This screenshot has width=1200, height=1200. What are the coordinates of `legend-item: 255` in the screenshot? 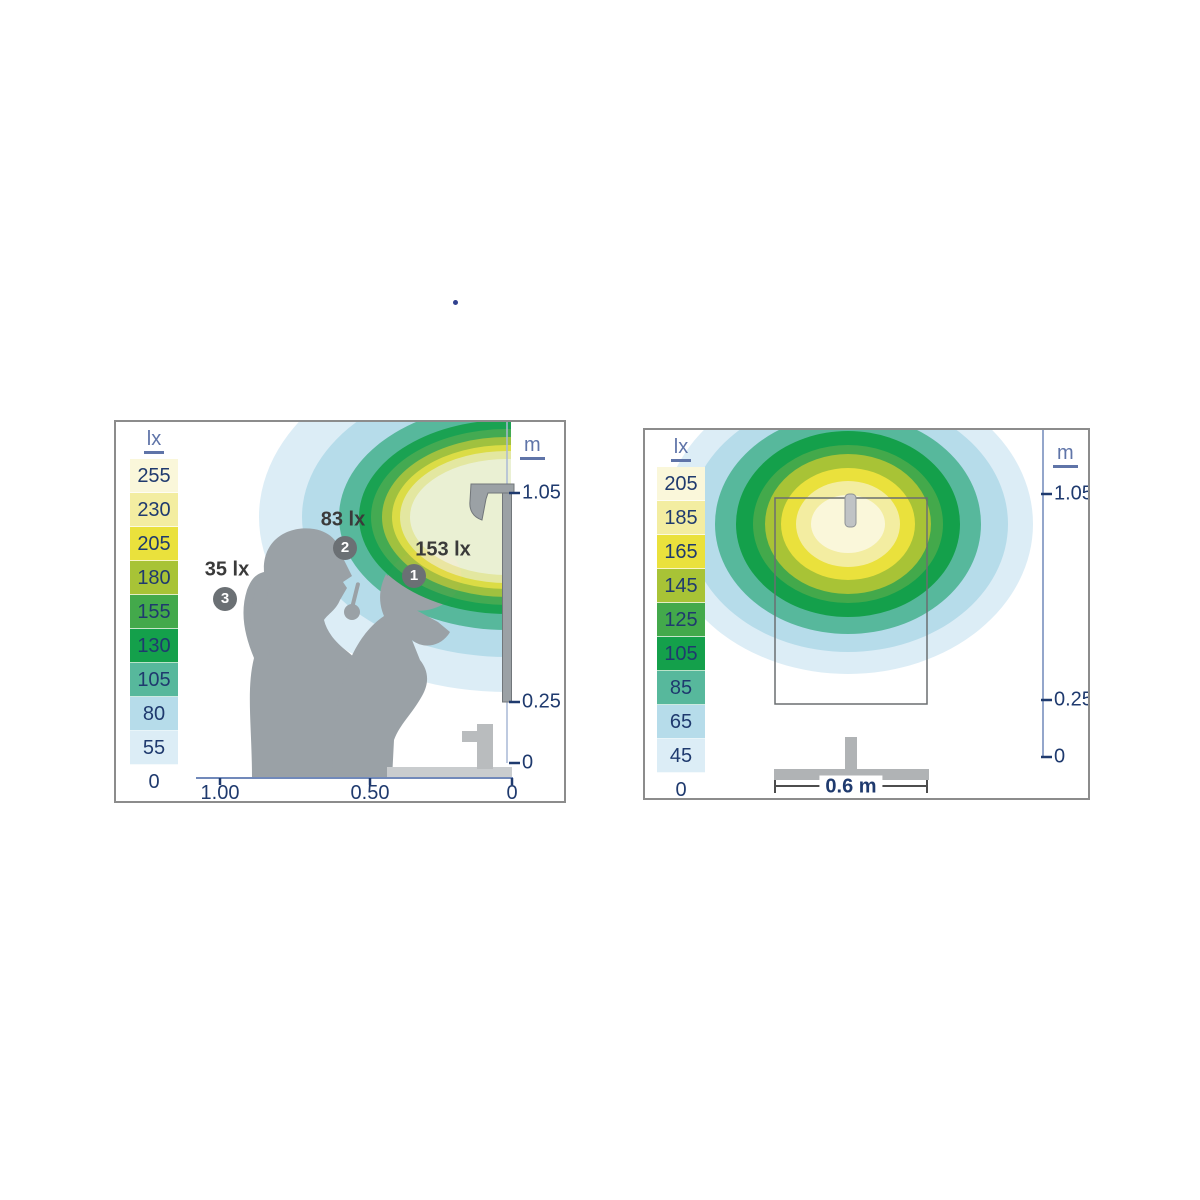 It's located at (154, 476).